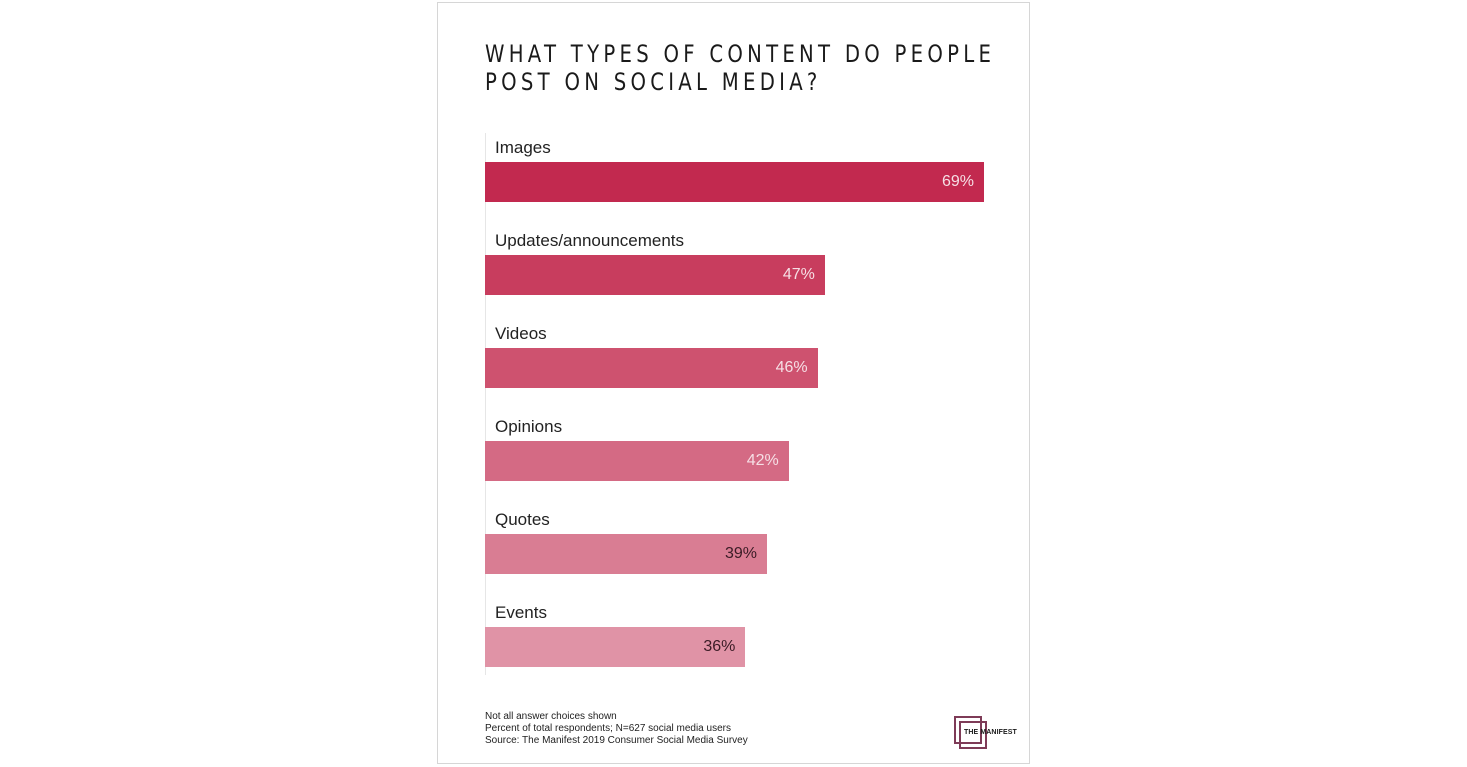 Image resolution: width=1467 pixels, height=767 pixels. Describe the element at coordinates (740, 54) in the screenshot. I see `title-line-1: WHAT TYPES OF CONTENT DO PEOPLE` at that location.